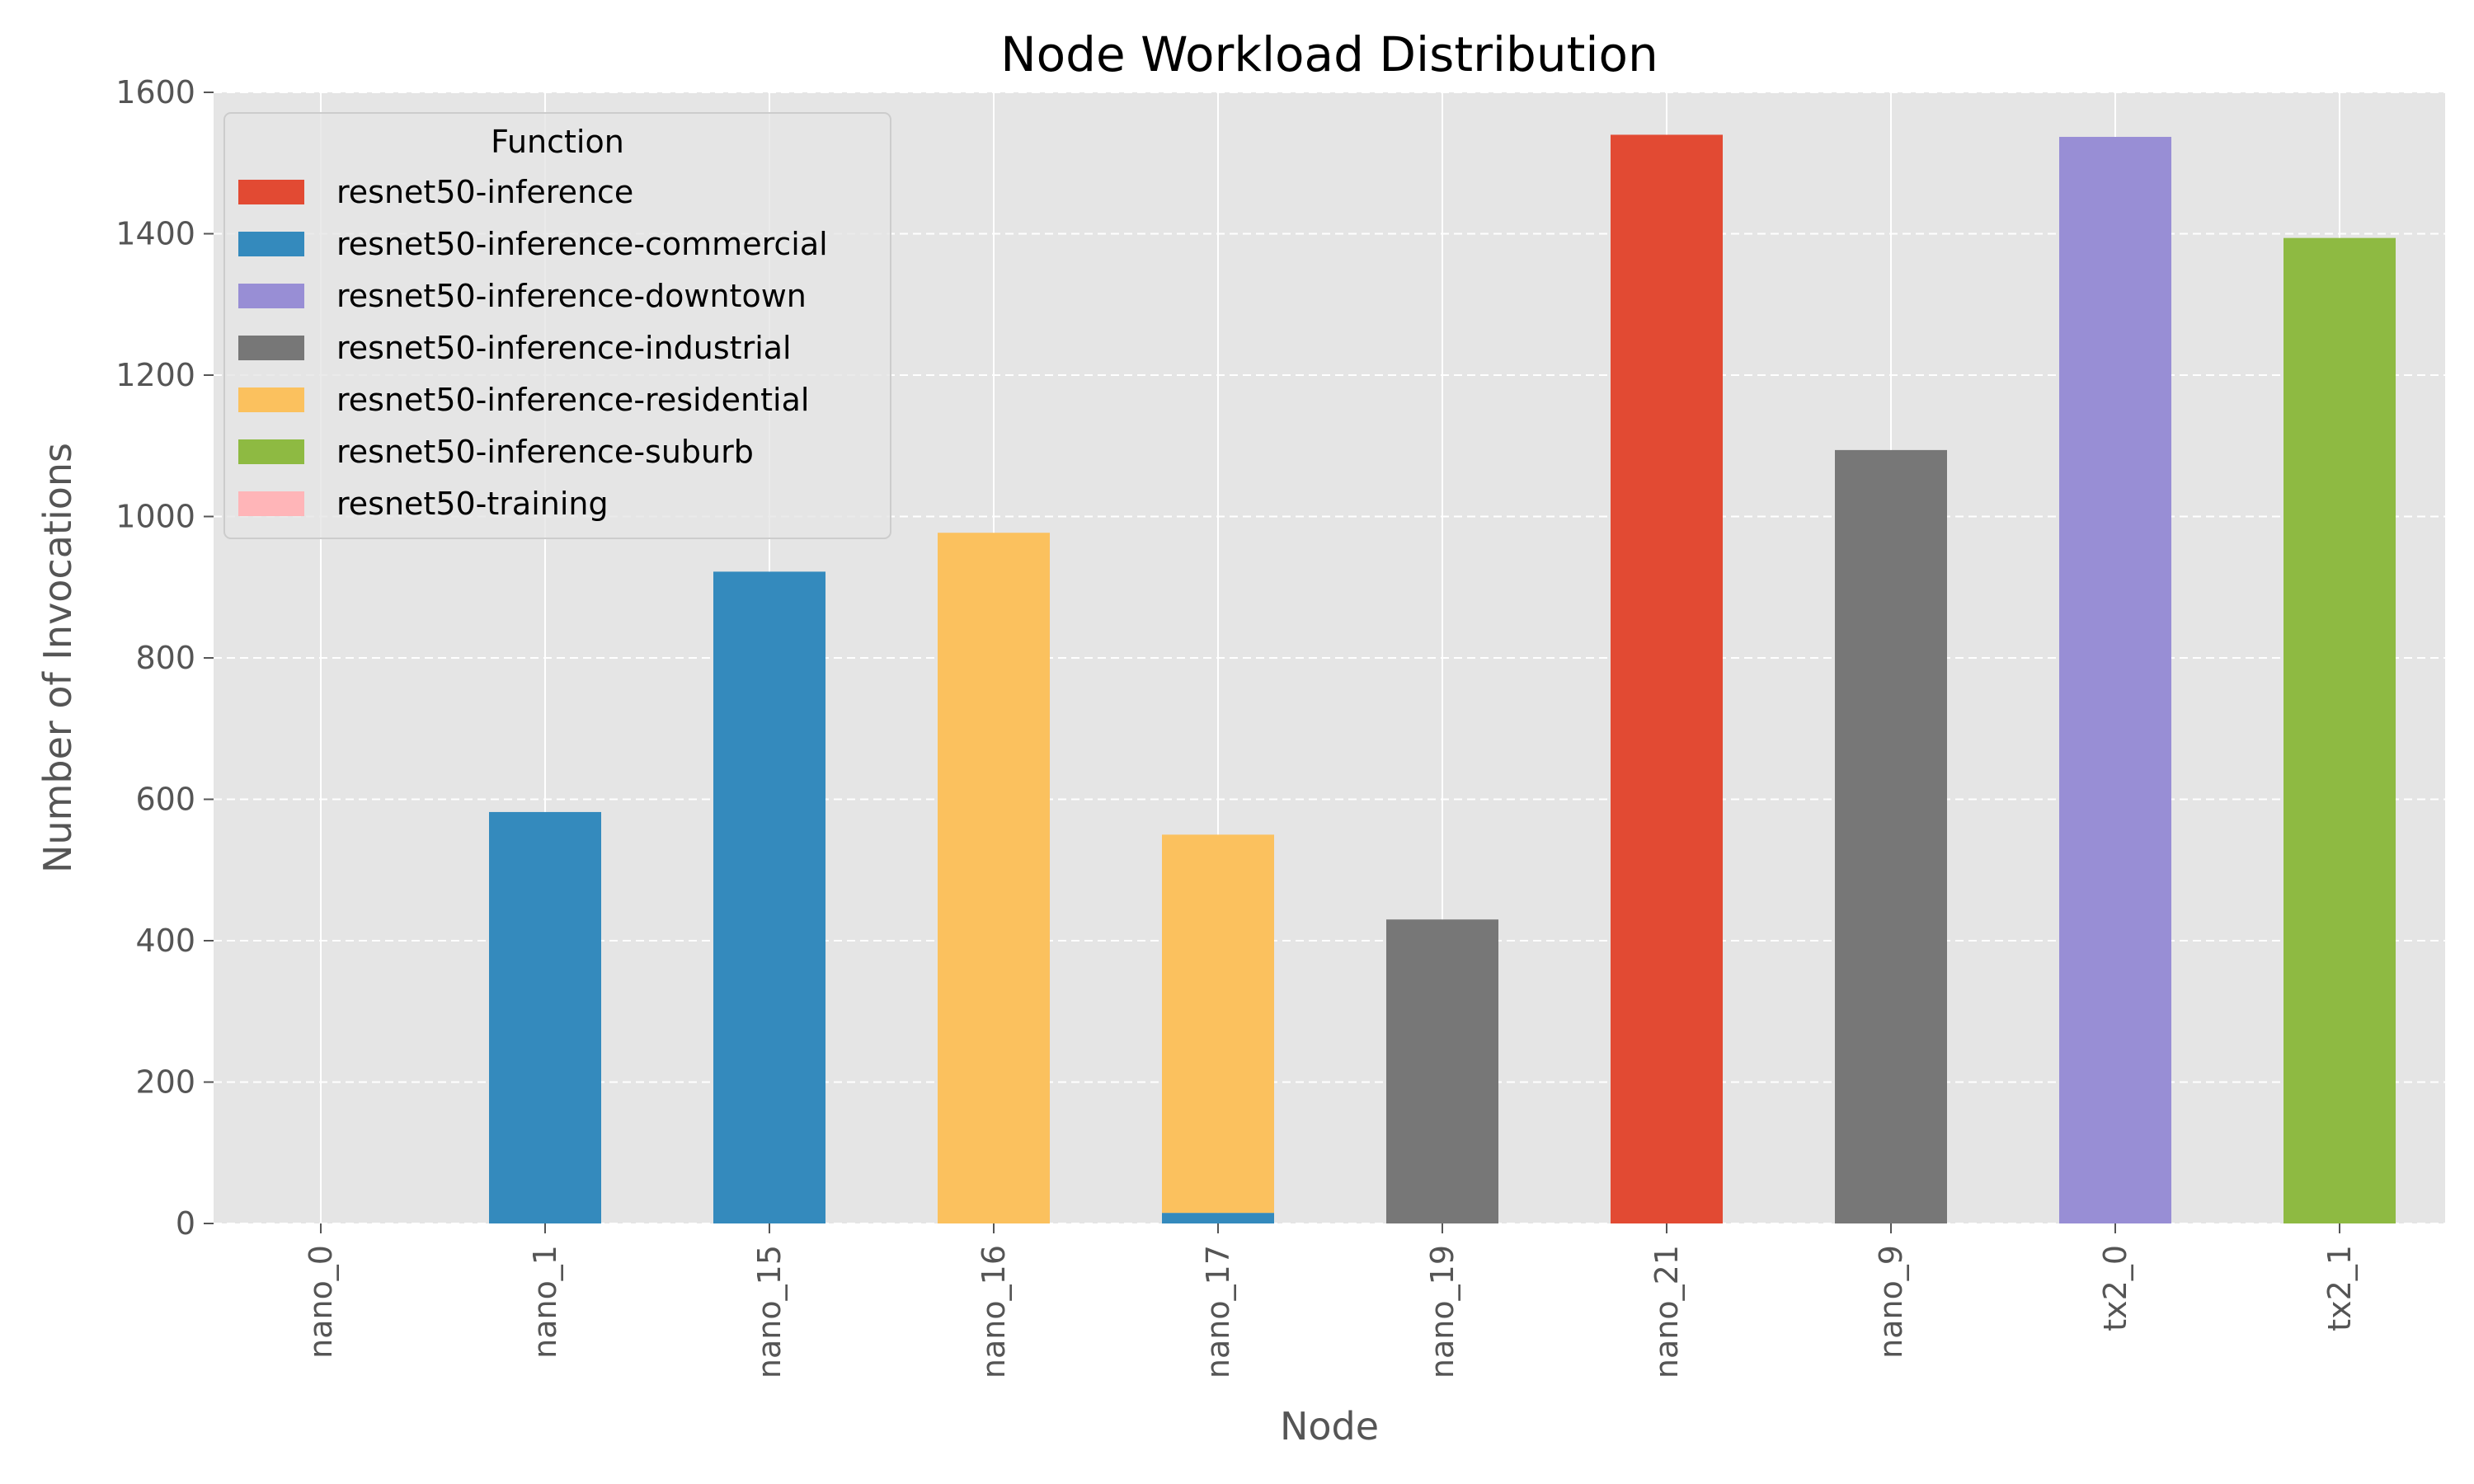 The height and width of the screenshot is (1484, 2474). Describe the element at coordinates (1329, 54) in the screenshot. I see `chart-title: Node Workload Distribution` at that location.